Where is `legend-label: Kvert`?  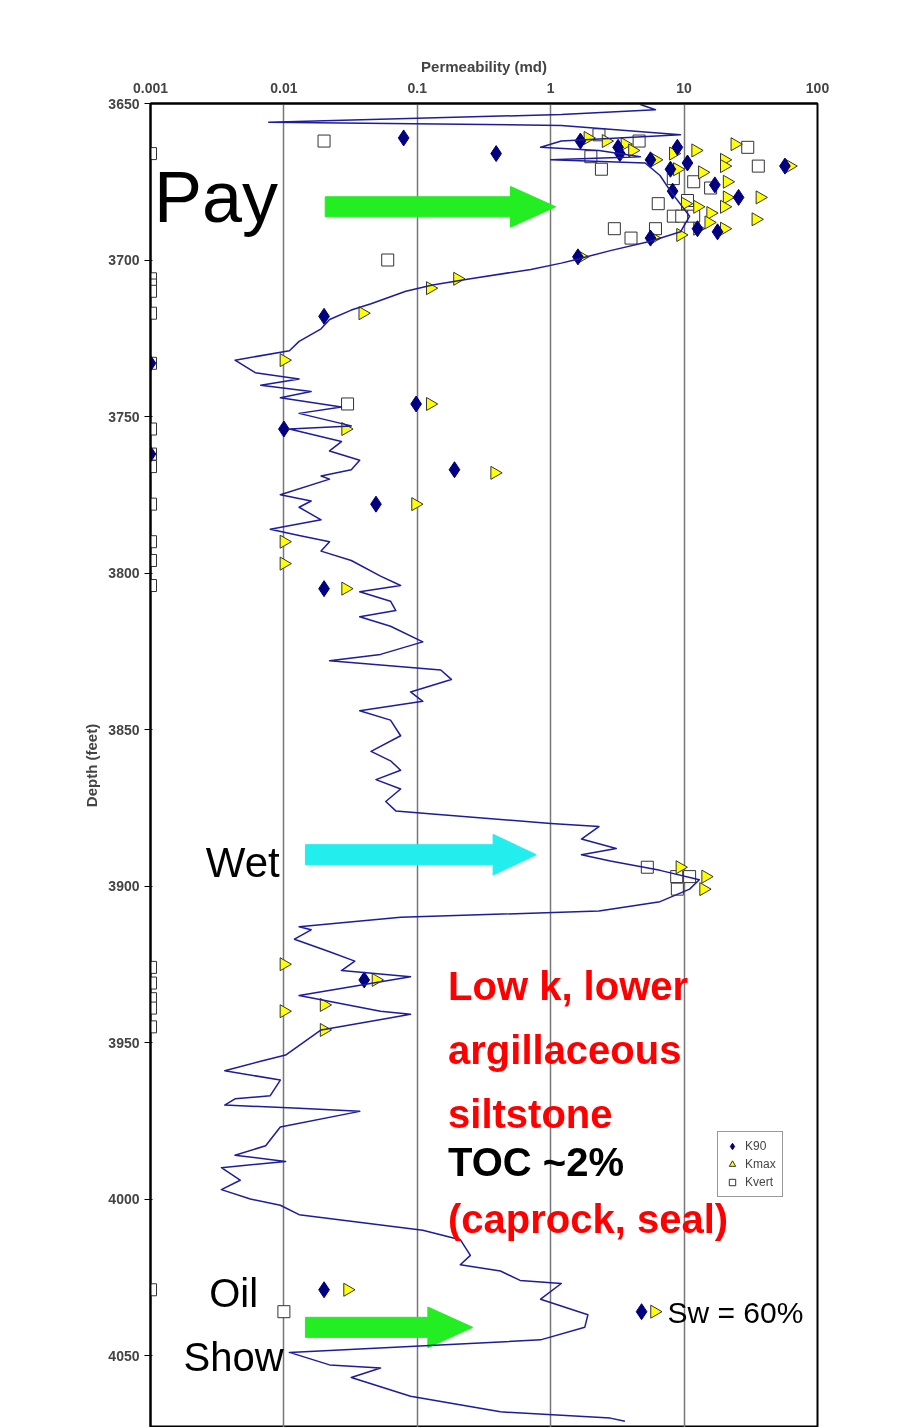 legend-label: Kvert is located at coordinates (759, 1182).